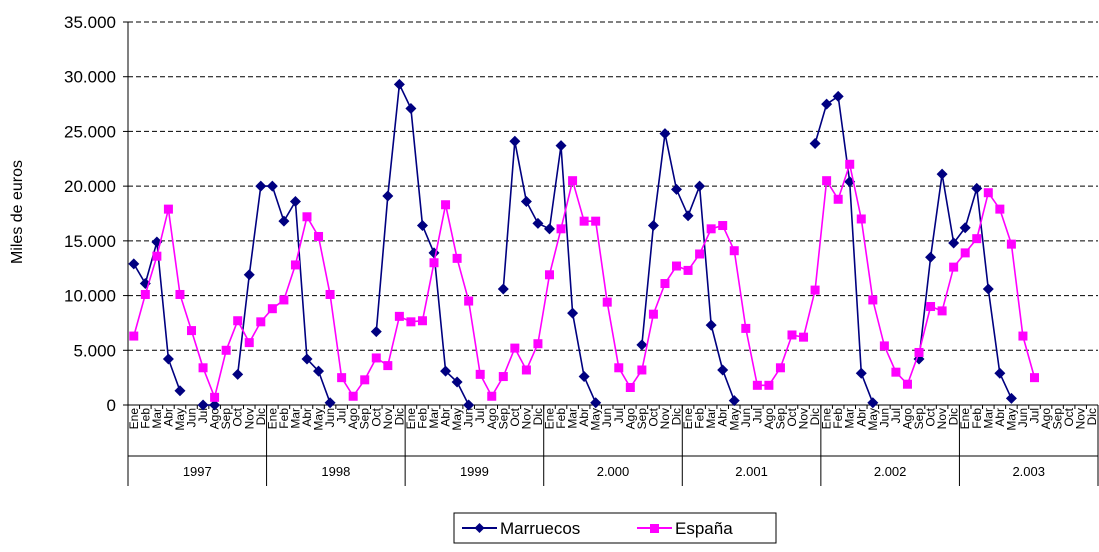 The image size is (1099, 552). Describe the element at coordinates (890, 471) in the screenshot. I see `x-year-label: 2.002` at that location.